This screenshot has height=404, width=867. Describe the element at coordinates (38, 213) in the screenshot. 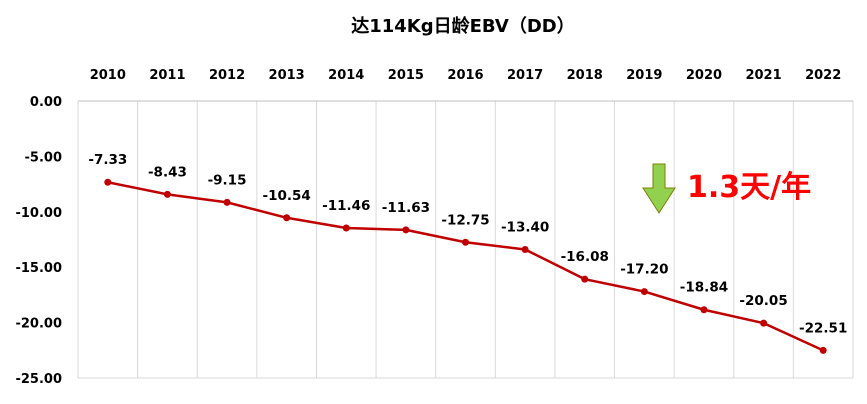

I see `y-tick-label: -10.00` at that location.